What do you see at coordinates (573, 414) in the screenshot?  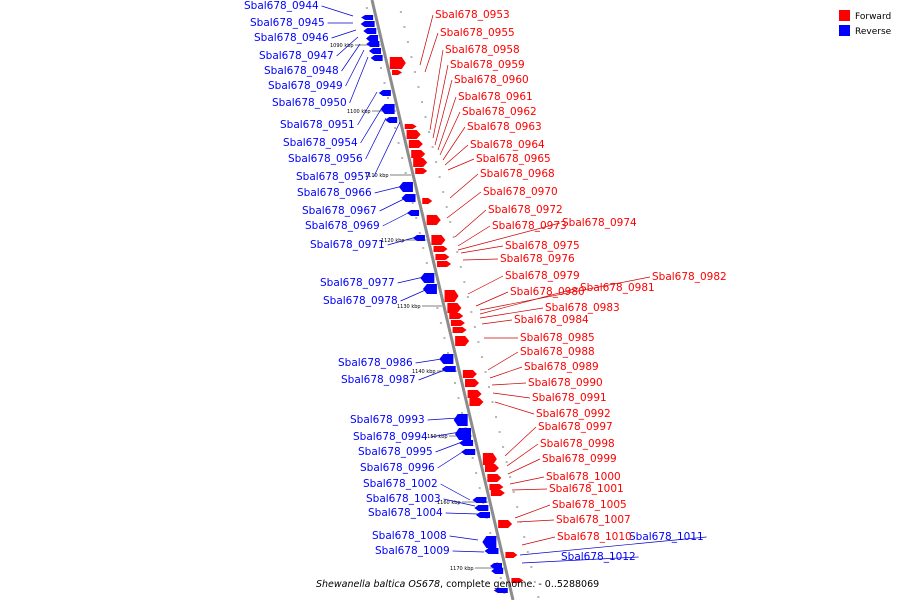 I see `forward-gene-label: Sbal678_0992` at bounding box center [573, 414].